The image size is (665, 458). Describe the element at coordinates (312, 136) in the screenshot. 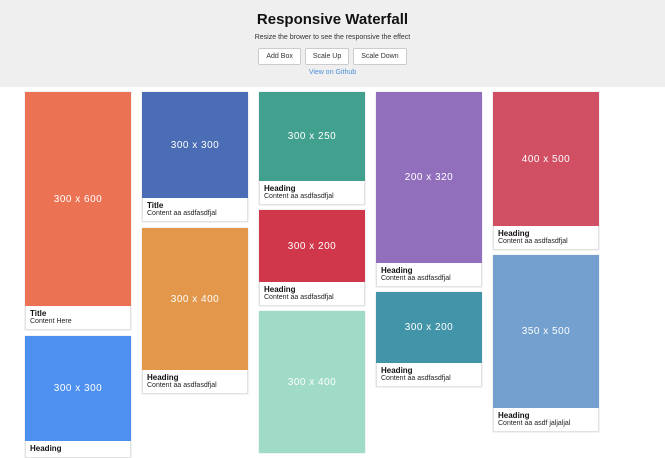

I see `card-image: 300 x 250` at that location.